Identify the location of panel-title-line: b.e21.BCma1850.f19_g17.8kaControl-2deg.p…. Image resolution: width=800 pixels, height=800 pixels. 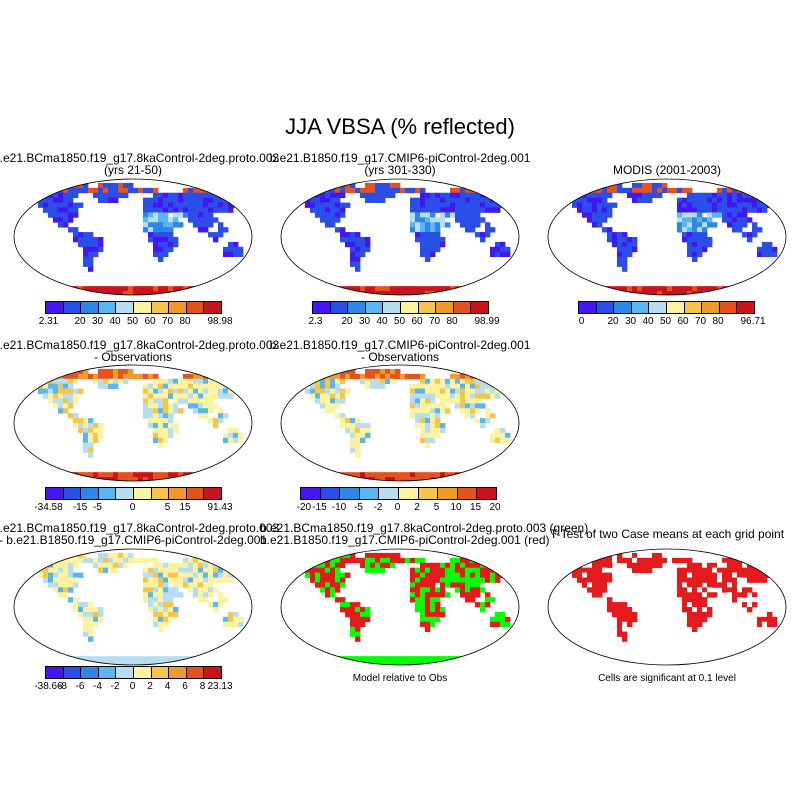
(424, 528).